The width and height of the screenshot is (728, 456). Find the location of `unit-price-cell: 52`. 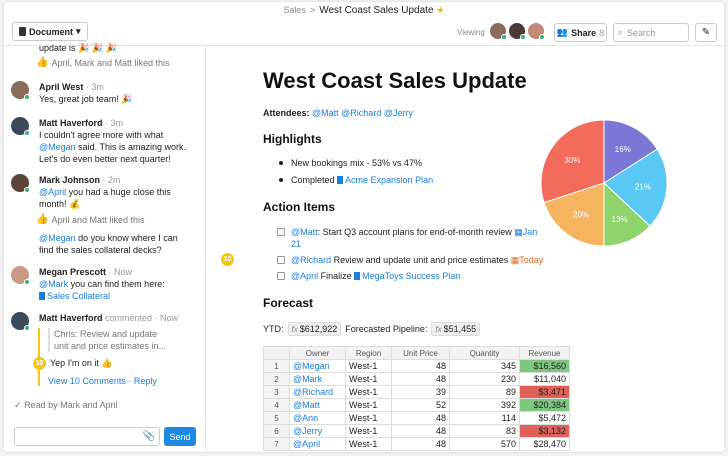

unit-price-cell: 52 is located at coordinates (420, 405).